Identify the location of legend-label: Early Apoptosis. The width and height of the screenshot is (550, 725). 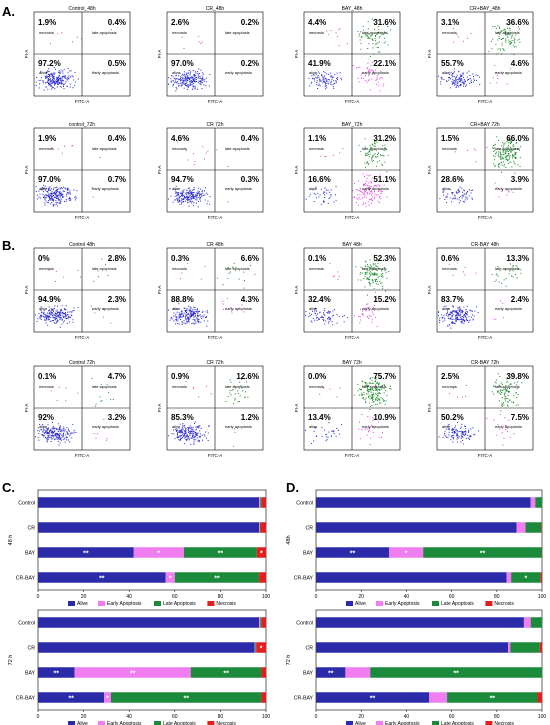
(124, 723).